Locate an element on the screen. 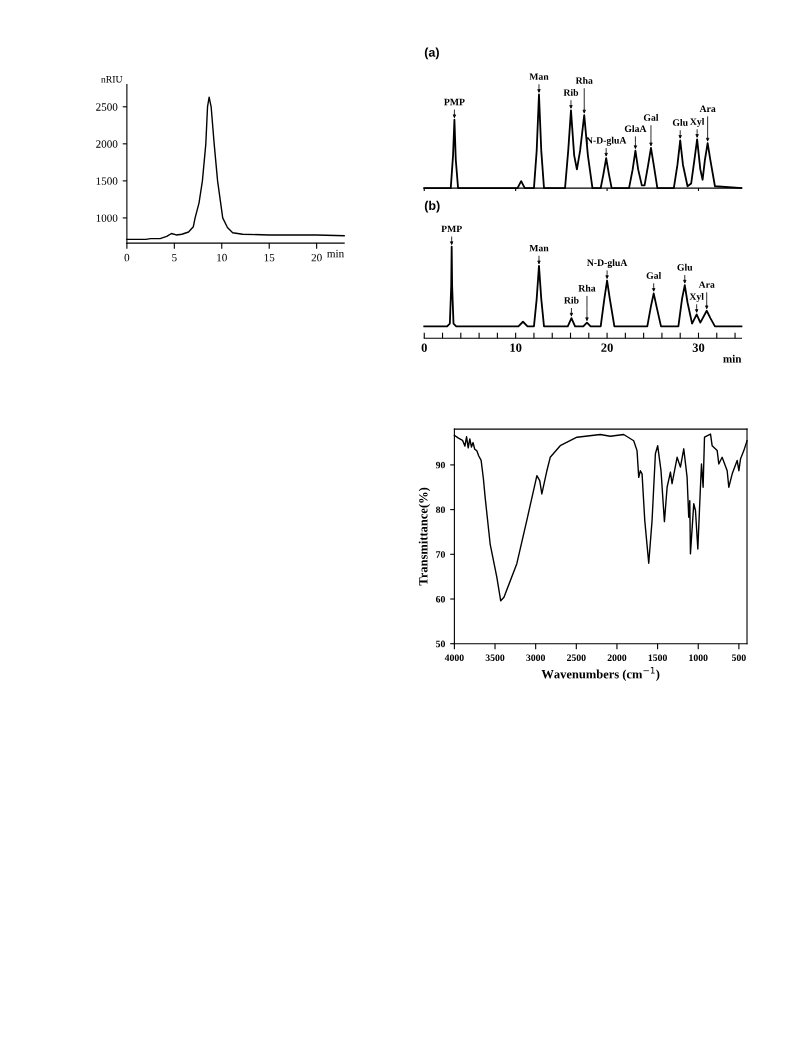 The height and width of the screenshot is (1057, 793). x-tick-label: 1500 is located at coordinates (657, 657).